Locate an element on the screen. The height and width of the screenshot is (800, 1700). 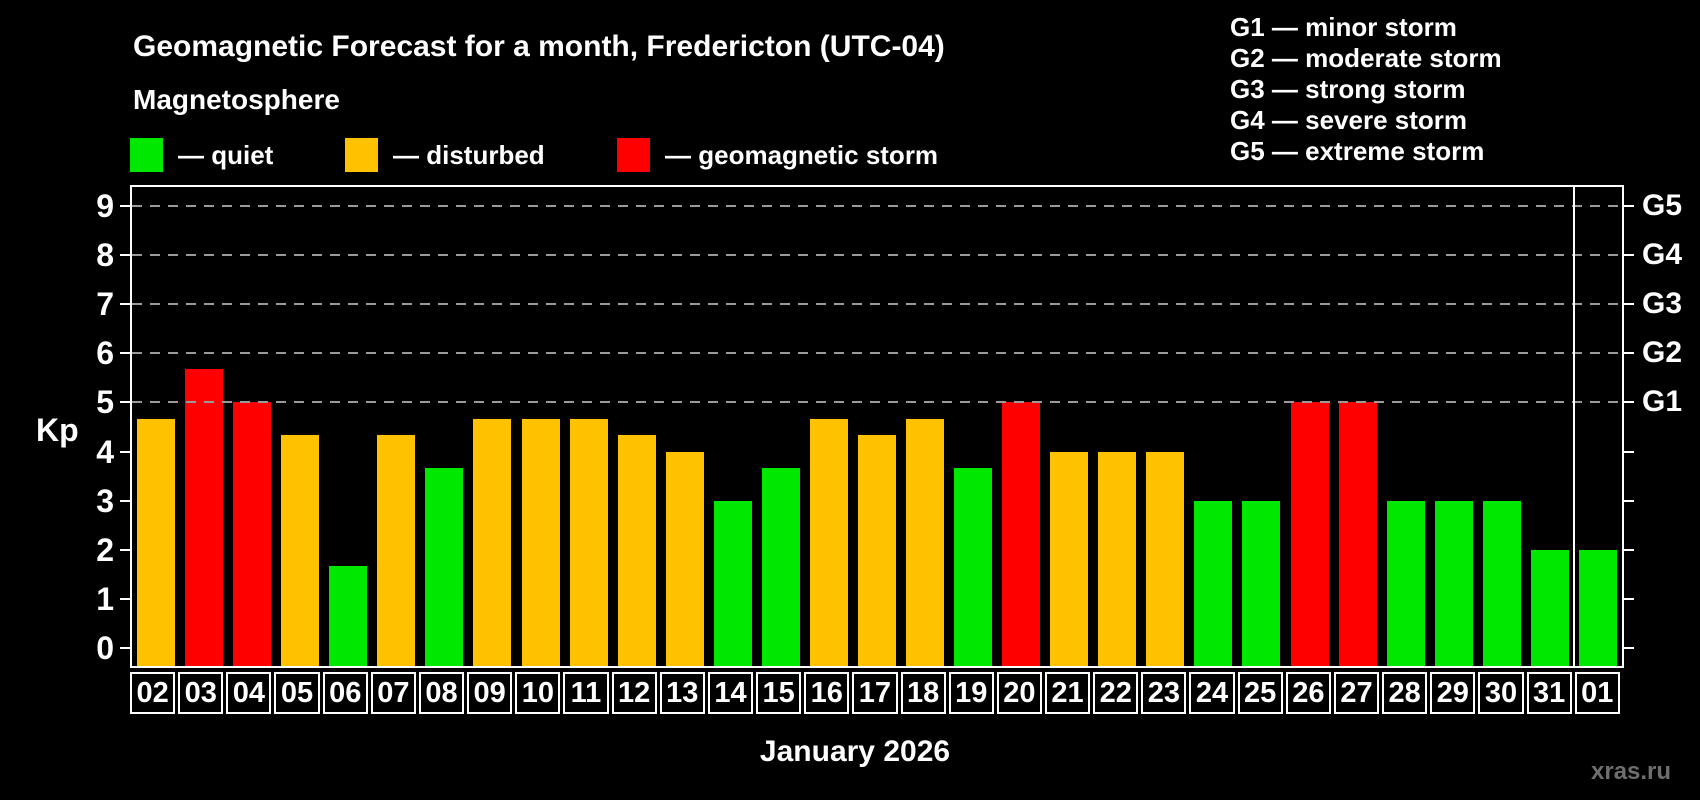
day-label-13: 13 is located at coordinates (682, 693).